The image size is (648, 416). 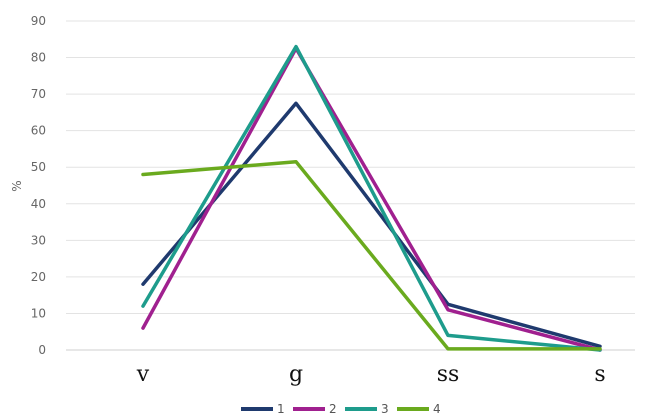 What do you see at coordinates (281, 409) in the screenshot?
I see `legend-label-1: 1` at bounding box center [281, 409].